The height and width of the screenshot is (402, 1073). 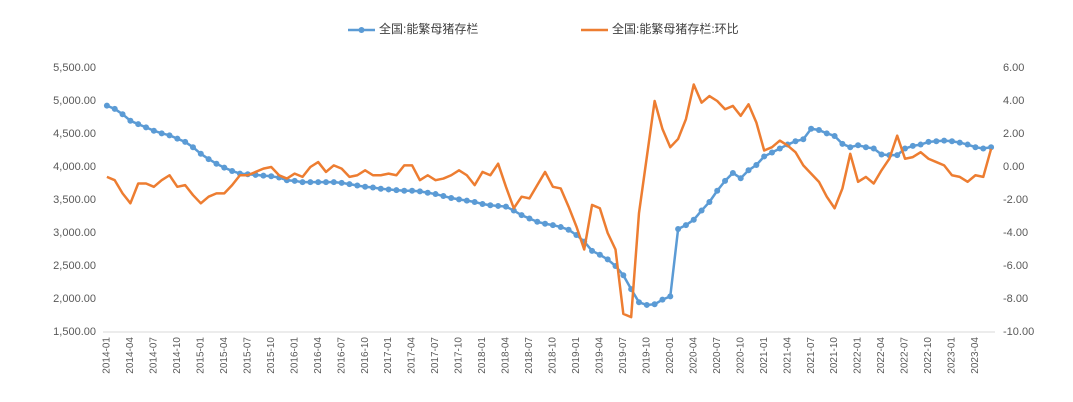 I want to click on x-tick-label: 2019-04, so click(x=600, y=355).